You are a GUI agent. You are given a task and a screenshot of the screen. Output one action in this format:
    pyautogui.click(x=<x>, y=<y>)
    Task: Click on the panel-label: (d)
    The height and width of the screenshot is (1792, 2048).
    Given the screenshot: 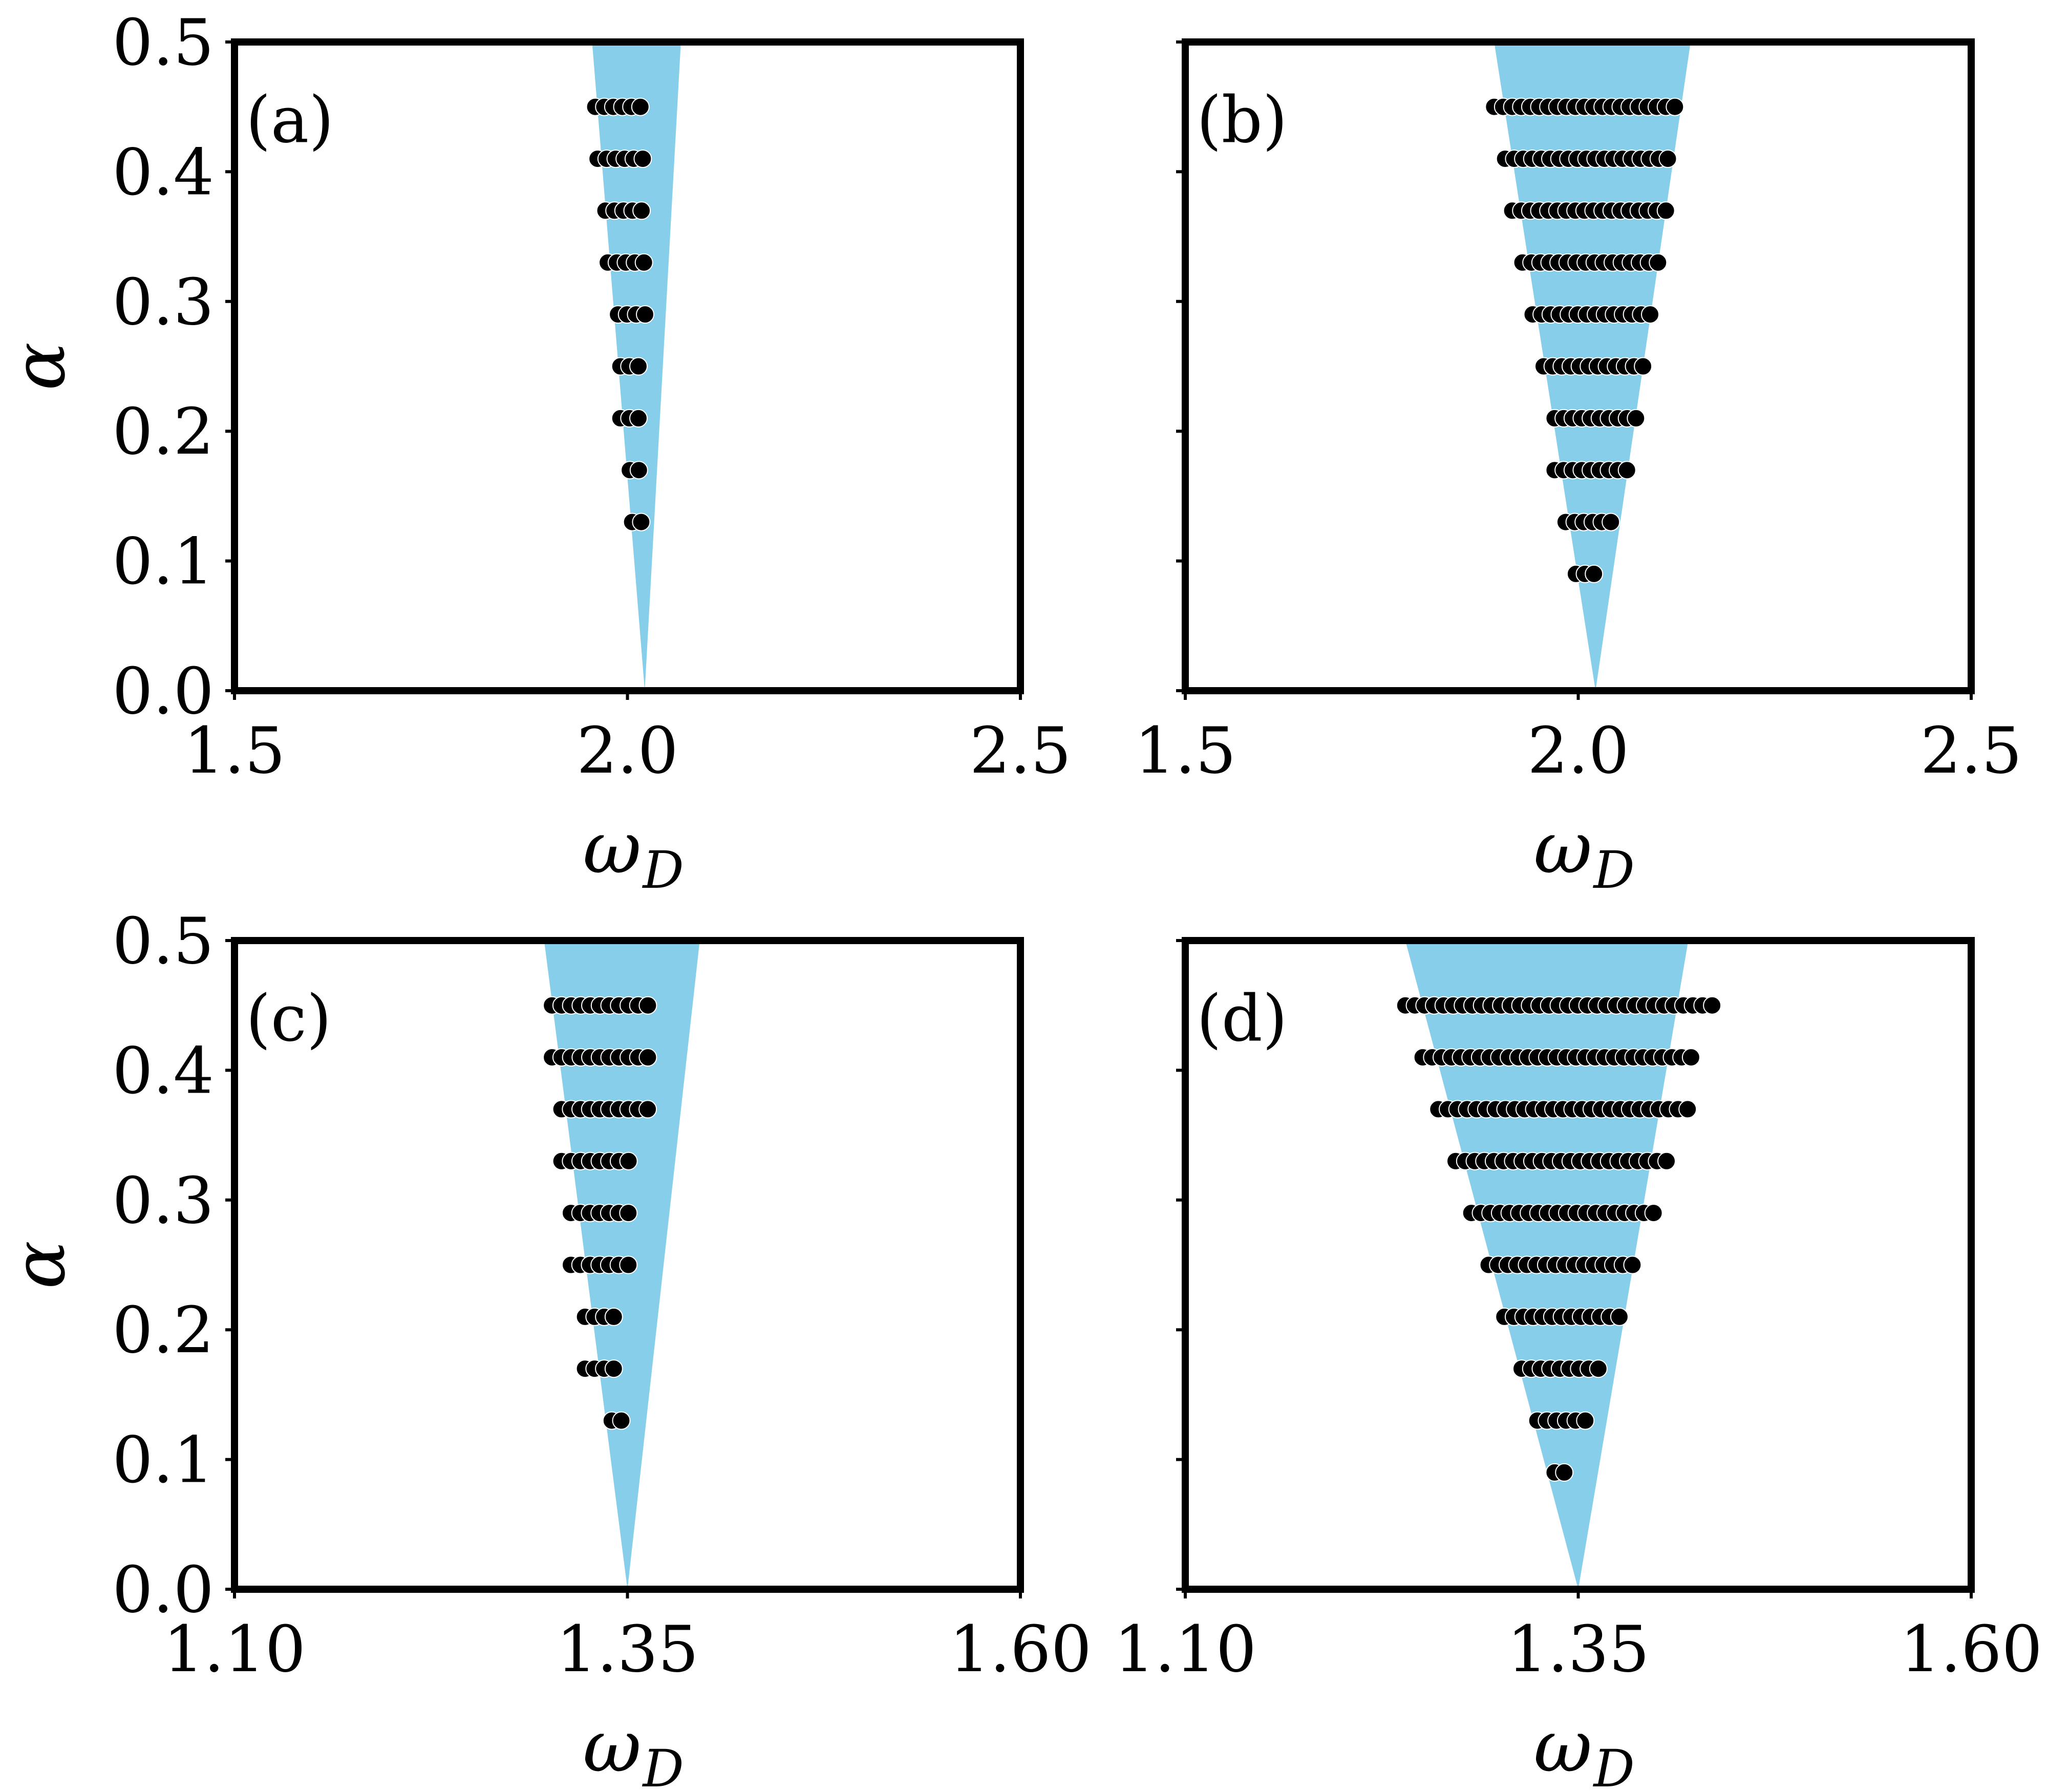 What is the action you would take?
    pyautogui.click(x=1242, y=1019)
    